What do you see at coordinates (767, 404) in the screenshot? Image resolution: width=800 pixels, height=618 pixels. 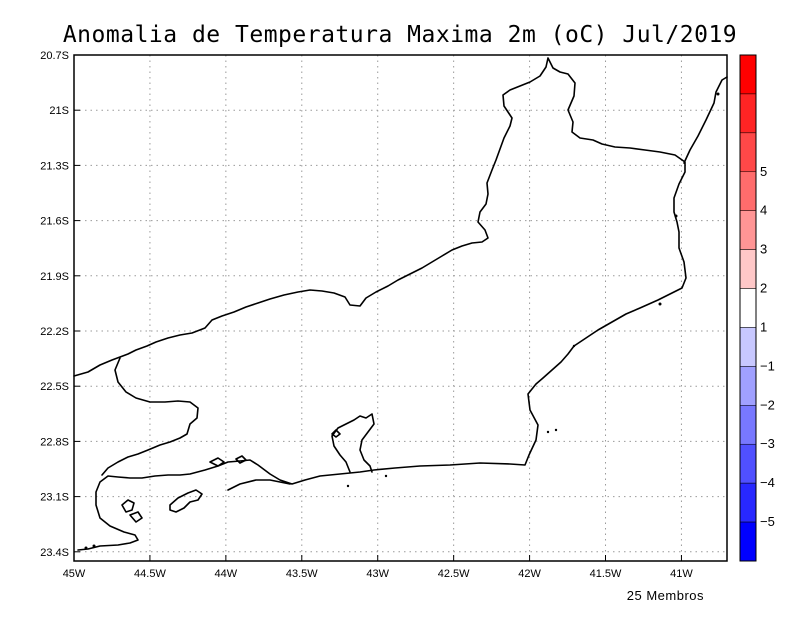 I see `colorbar-label: −2` at bounding box center [767, 404].